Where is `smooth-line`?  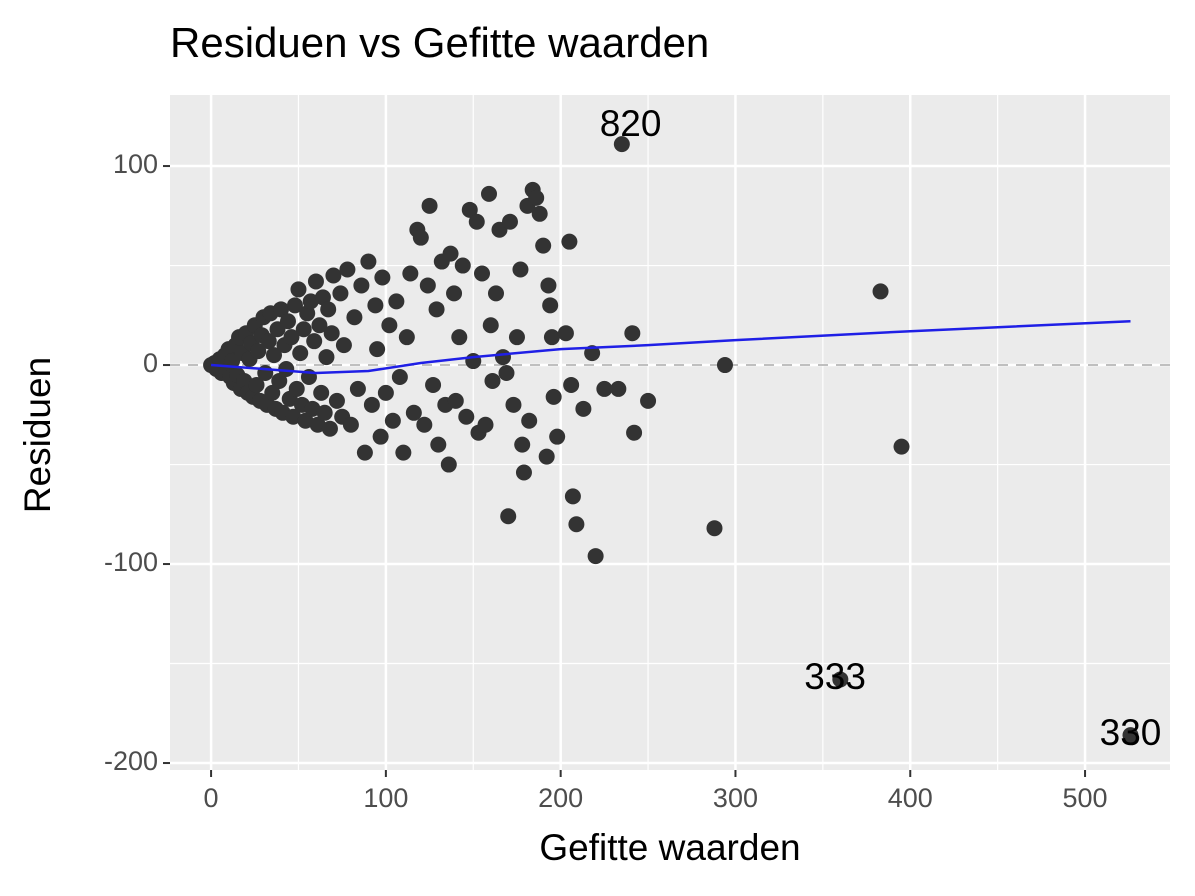
smooth-line is located at coordinates (670, 347).